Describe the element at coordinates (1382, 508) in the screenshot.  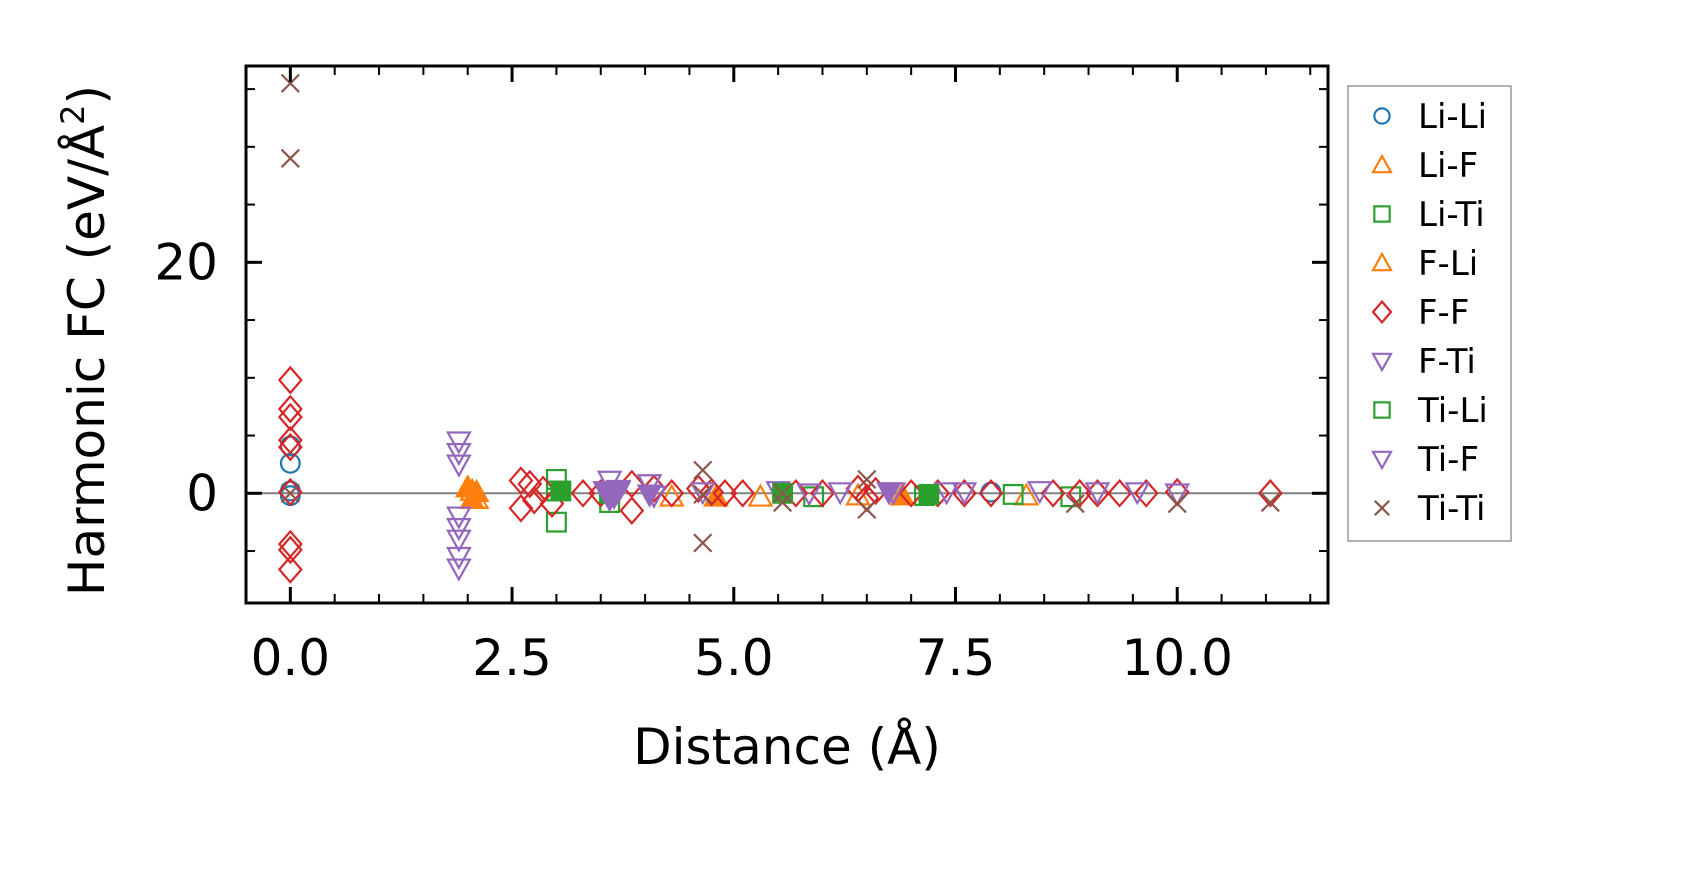
I see `legend-marker-ti-ti` at that location.